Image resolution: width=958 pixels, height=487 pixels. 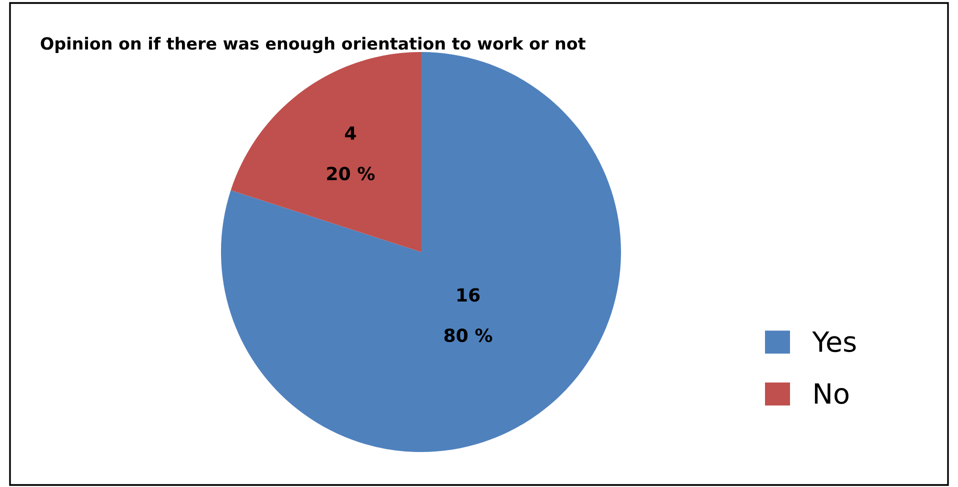 What do you see at coordinates (351, 153) in the screenshot?
I see `text: 4 20 %` at bounding box center [351, 153].